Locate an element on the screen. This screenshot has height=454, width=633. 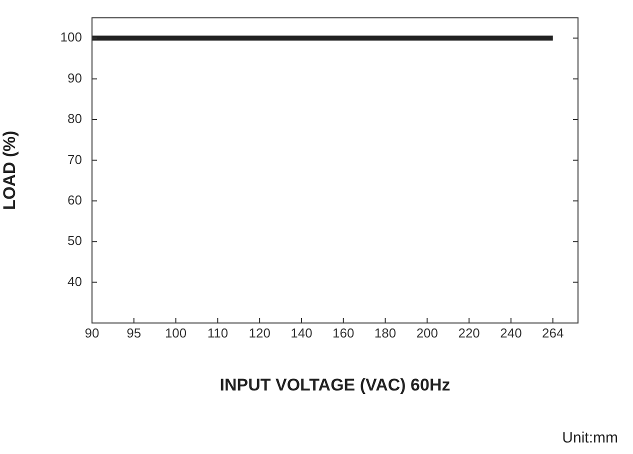
y-tick-label: 100 is located at coordinates (71, 37).